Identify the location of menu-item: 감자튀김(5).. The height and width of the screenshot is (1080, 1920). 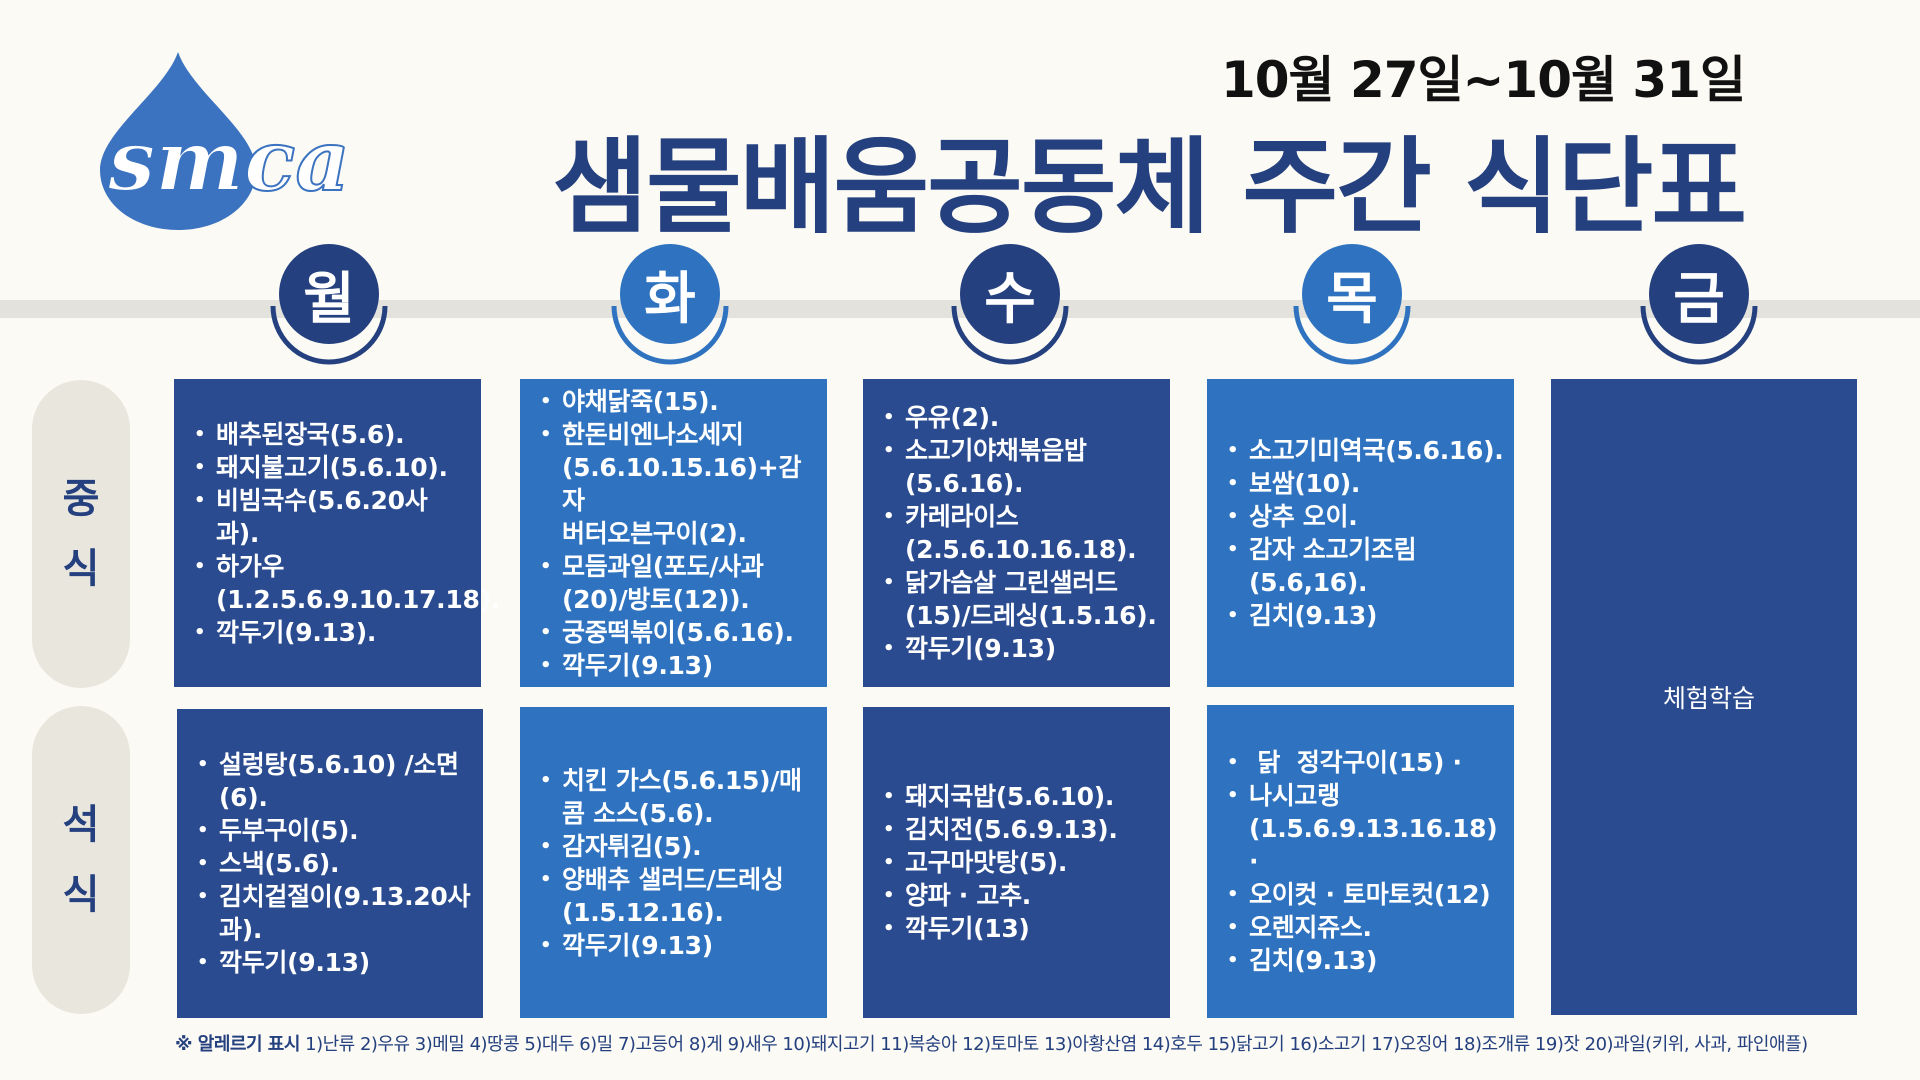
(678, 846).